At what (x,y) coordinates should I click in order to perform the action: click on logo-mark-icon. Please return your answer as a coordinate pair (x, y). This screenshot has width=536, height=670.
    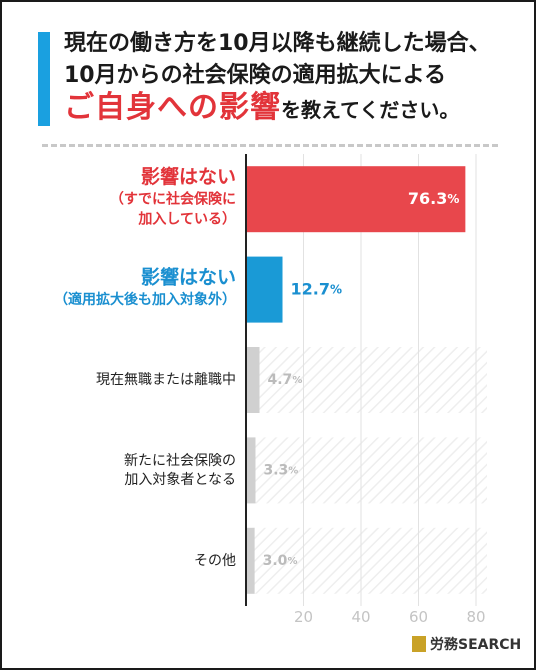
    Looking at the image, I should click on (419, 644).